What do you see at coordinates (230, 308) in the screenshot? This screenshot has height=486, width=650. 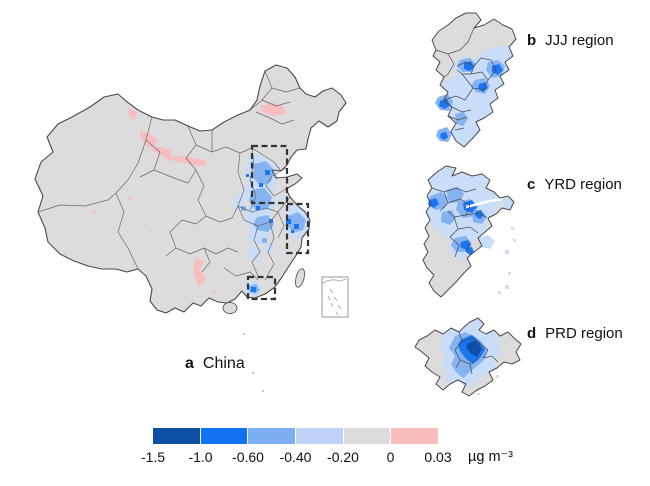 I see `hainan-island` at bounding box center [230, 308].